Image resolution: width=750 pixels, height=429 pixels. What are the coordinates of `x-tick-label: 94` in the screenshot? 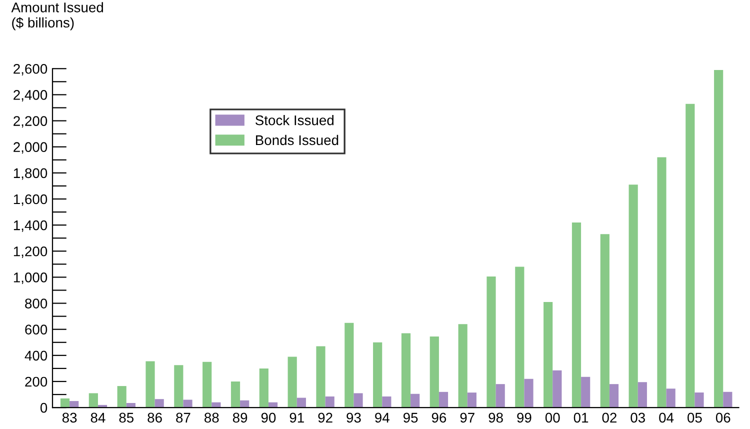 It's located at (382, 417).